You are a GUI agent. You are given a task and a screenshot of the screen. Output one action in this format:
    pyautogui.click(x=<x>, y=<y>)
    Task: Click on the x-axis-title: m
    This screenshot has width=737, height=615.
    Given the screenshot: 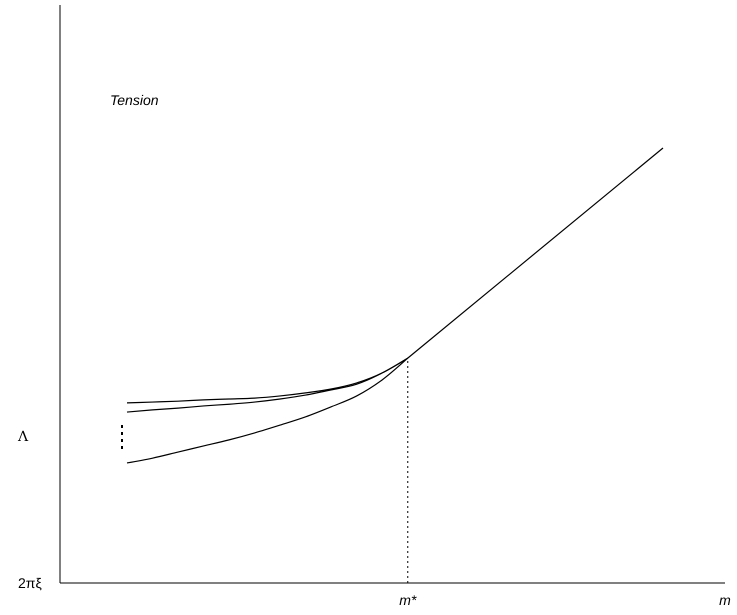 What is the action you would take?
    pyautogui.click(x=725, y=600)
    